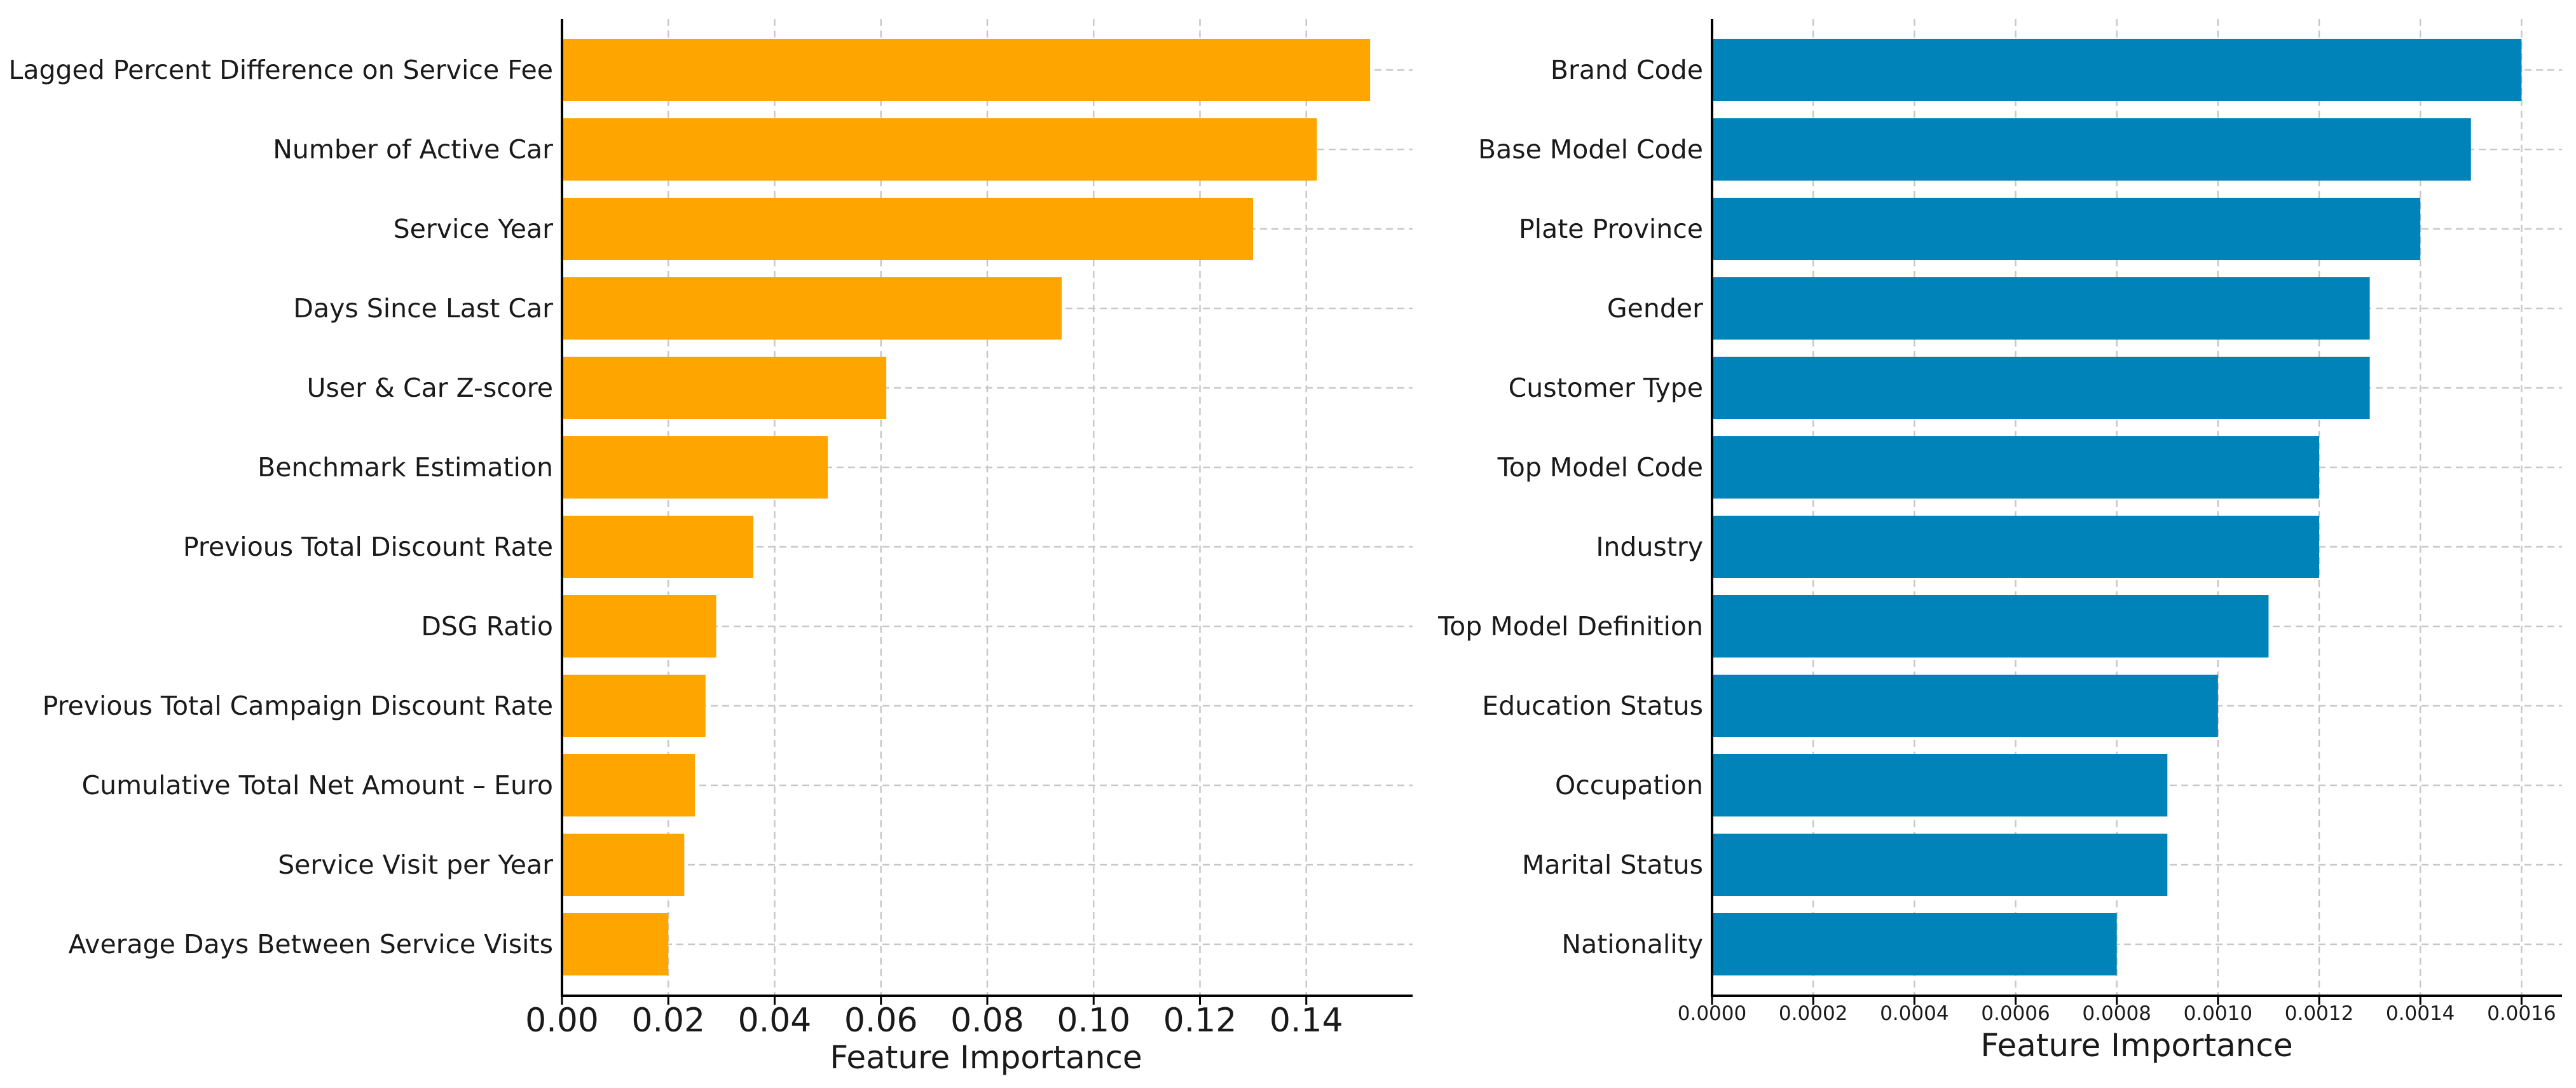  Describe the element at coordinates (1306, 1021) in the screenshot. I see `x-tick-label: 0.14` at that location.